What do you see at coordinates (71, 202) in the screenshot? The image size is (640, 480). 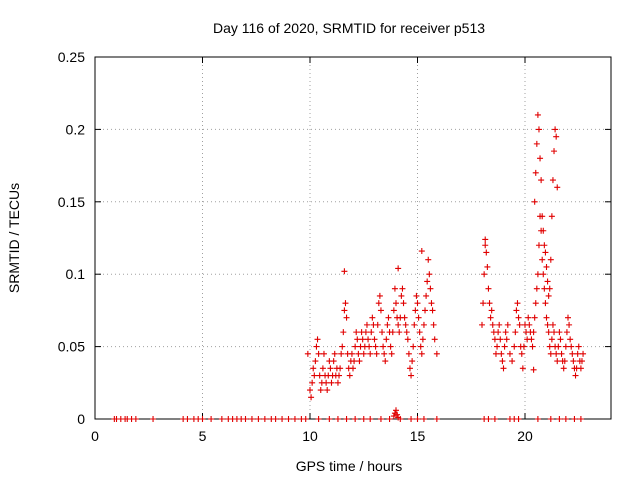 I see `y-tick-label: 0.15` at bounding box center [71, 202].